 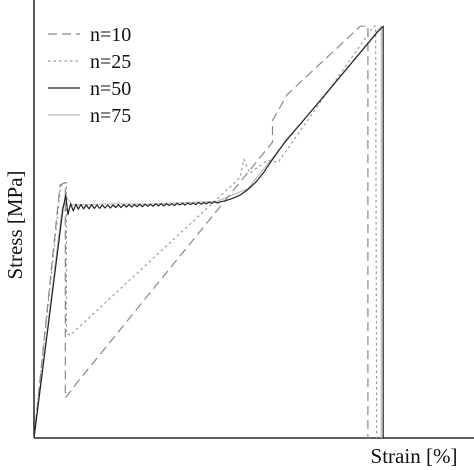 I want to click on legend-item-n-25: n=25, so click(x=89, y=62).